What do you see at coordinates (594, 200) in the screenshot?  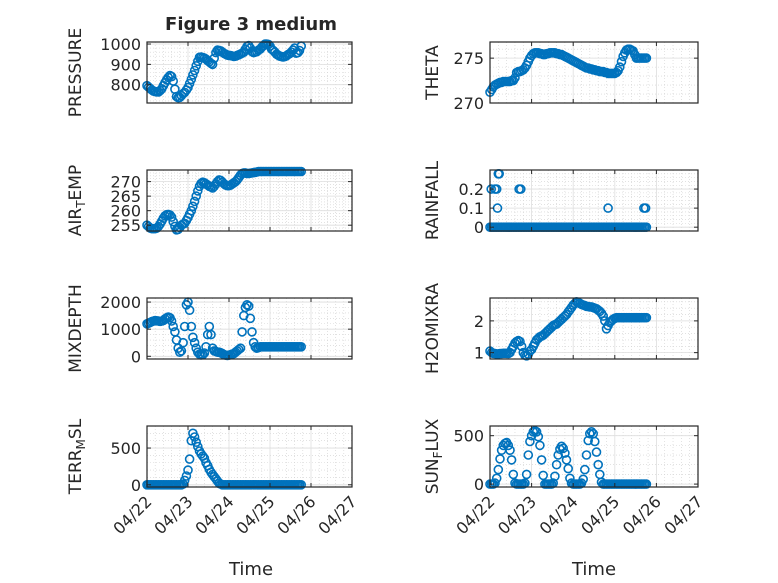 I see `axes-background` at bounding box center [594, 200].